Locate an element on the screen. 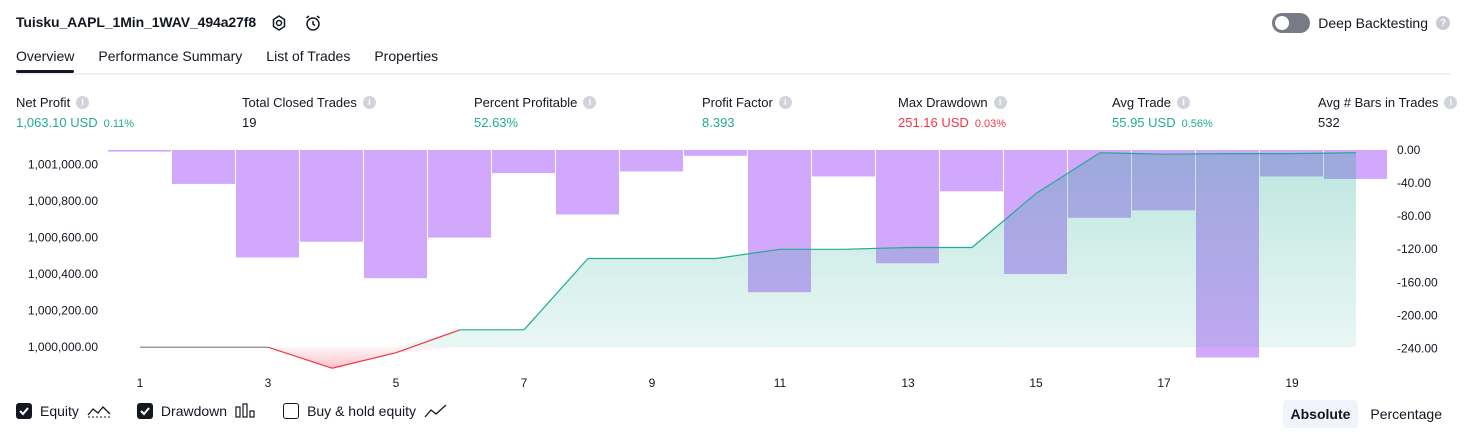 This screenshot has height=438, width=1466. metric-percent: 0.11% is located at coordinates (119, 124).